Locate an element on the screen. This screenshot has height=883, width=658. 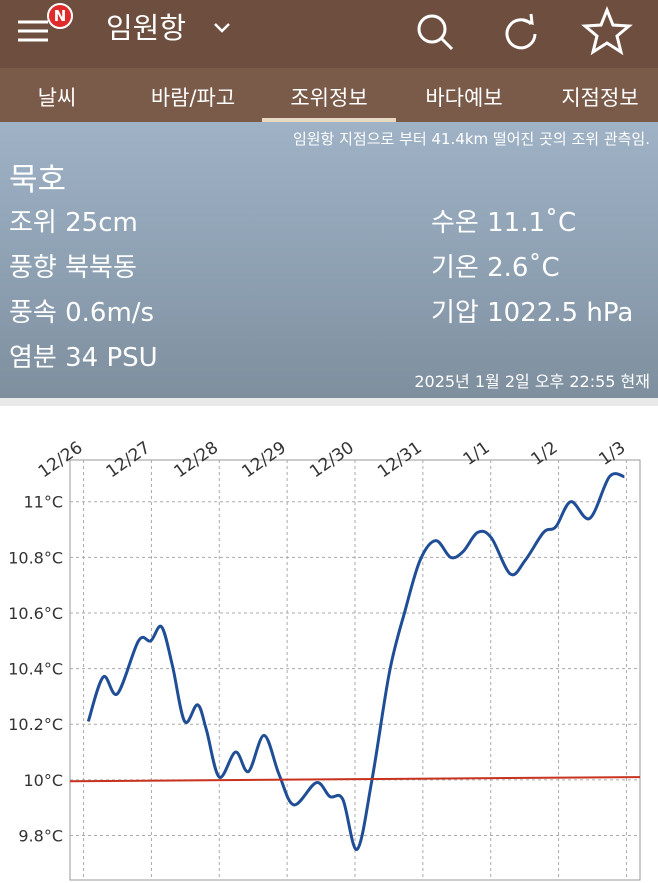
favorite-button is located at coordinates (607, 30).